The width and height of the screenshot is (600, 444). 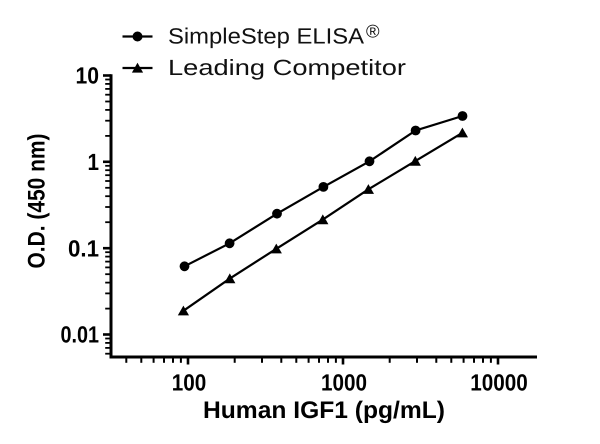 What do you see at coordinates (266, 36) in the screenshot?
I see `svg-text: SimpleStep ELISA` at bounding box center [266, 36].